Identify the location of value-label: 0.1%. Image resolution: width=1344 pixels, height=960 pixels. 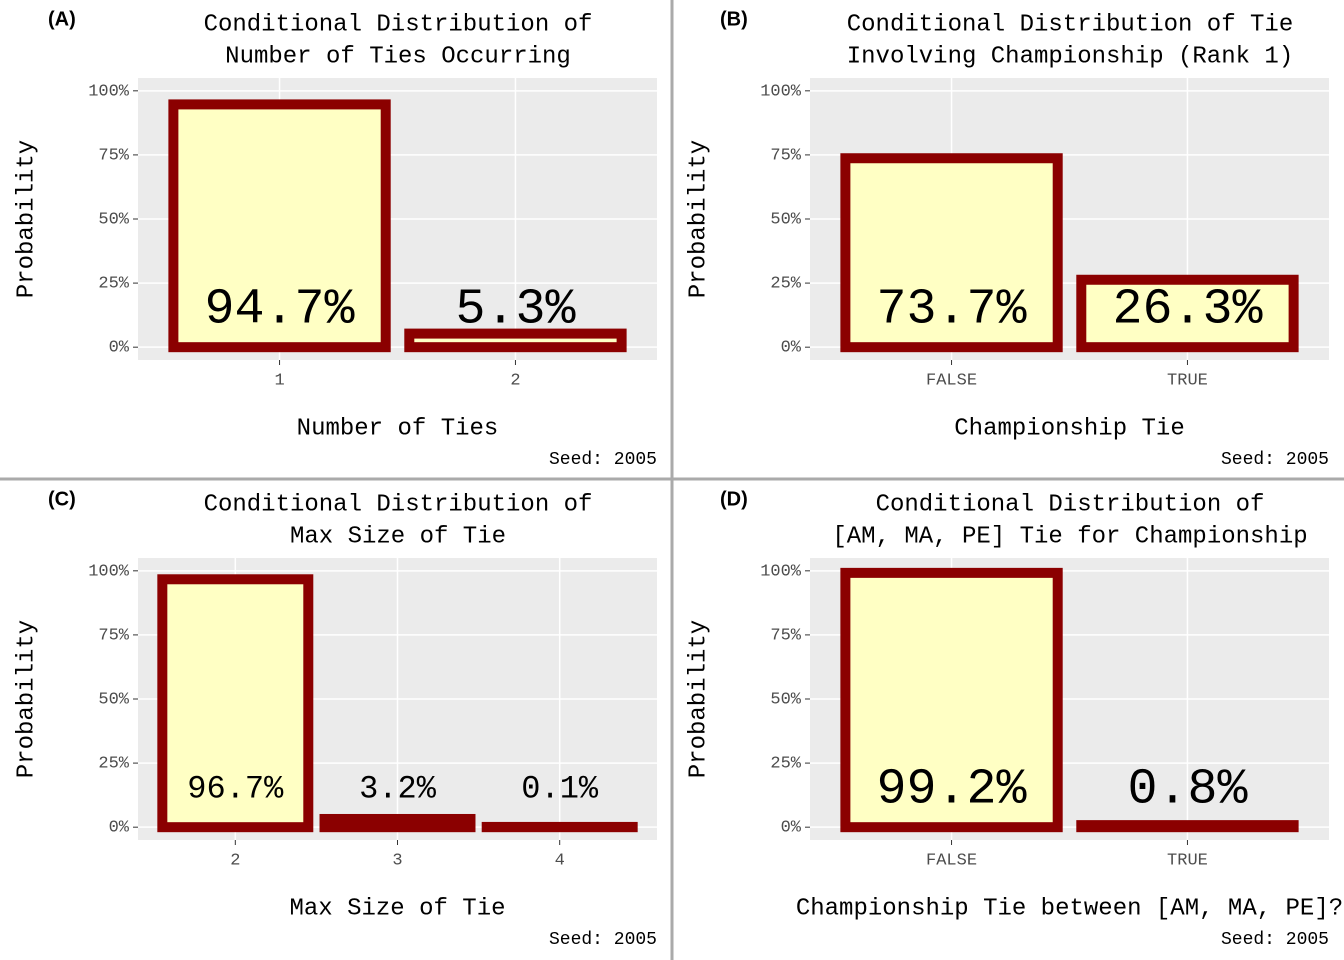
(560, 789).